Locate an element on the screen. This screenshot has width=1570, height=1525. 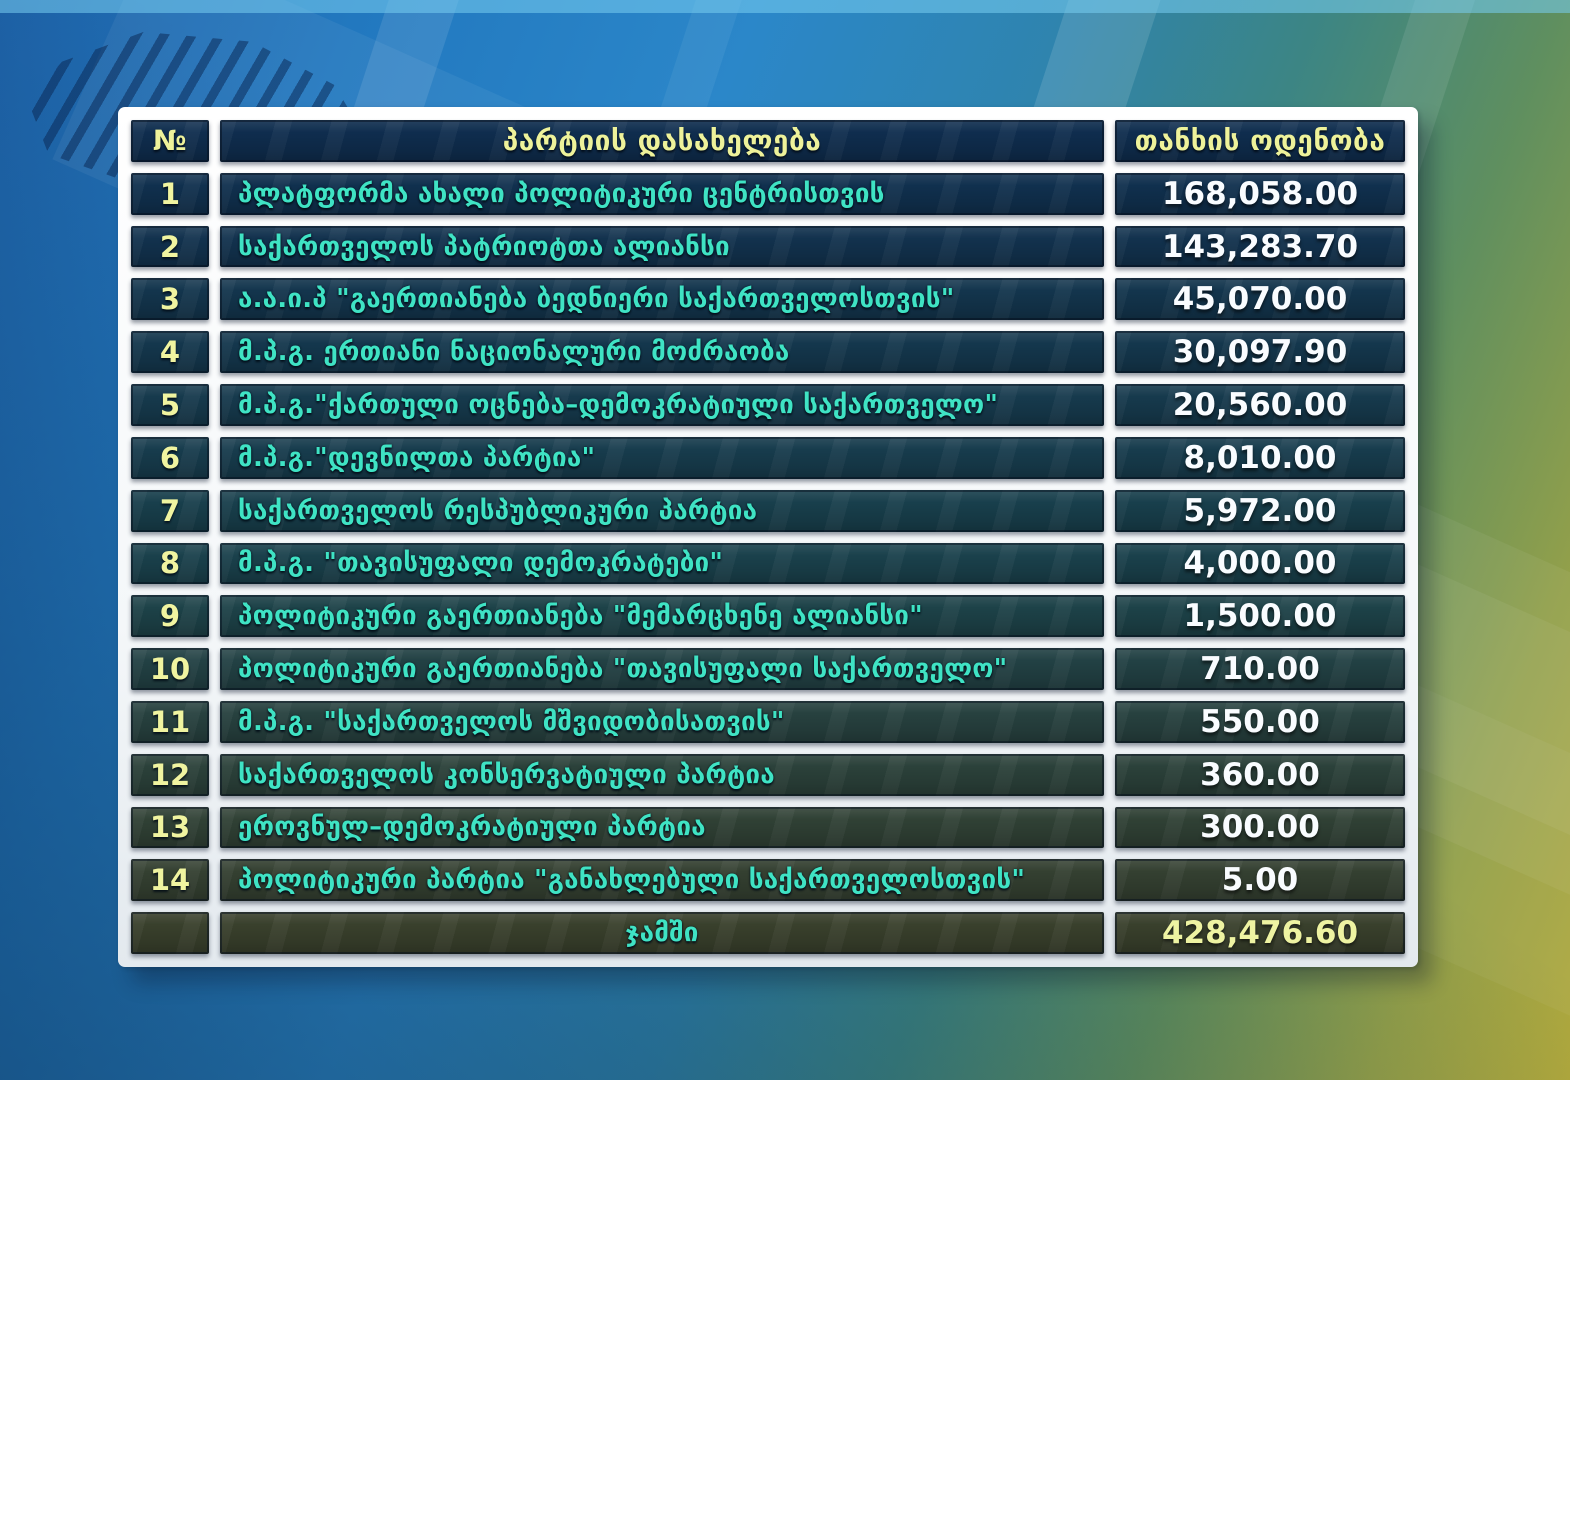
party-name-cell: მ.პ.გ. "თავისუფალი დემოკრატები" is located at coordinates (662, 564).